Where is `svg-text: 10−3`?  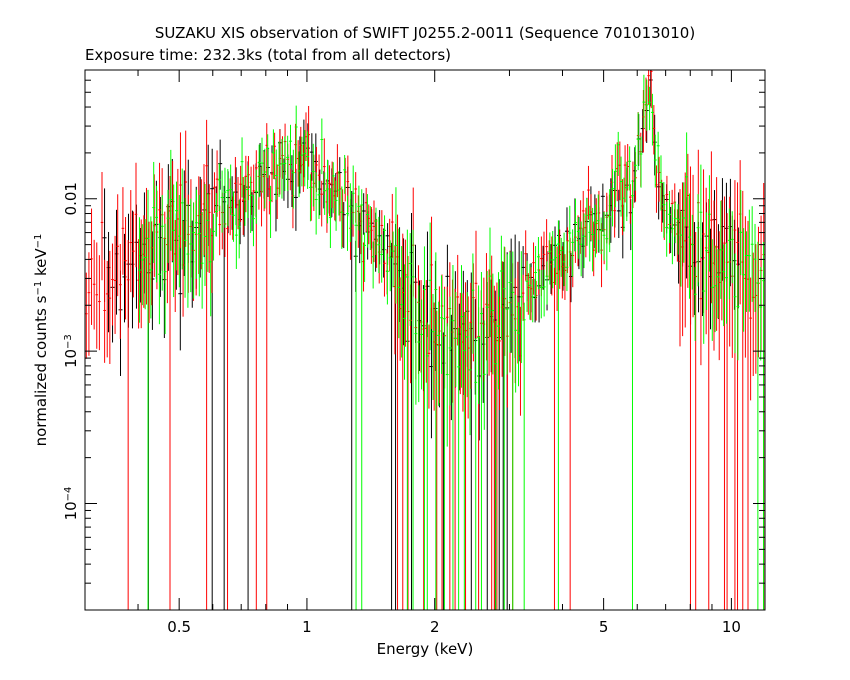
svg-text: 10−3 is located at coordinates (71, 351).